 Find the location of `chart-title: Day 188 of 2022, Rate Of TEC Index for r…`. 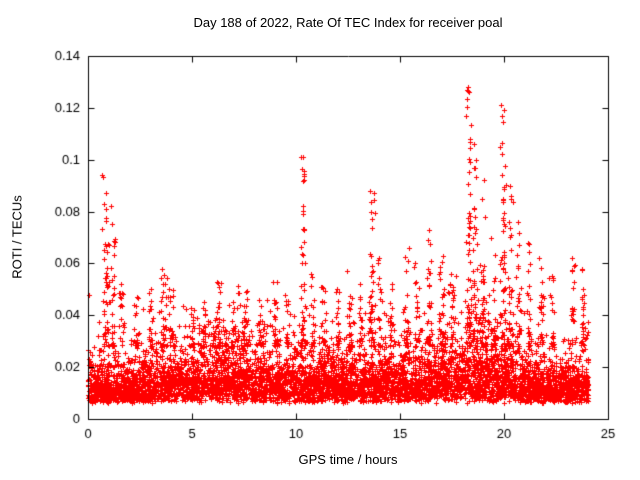

chart-title: Day 188 of 2022, Rate Of TEC Index for r… is located at coordinates (348, 22).